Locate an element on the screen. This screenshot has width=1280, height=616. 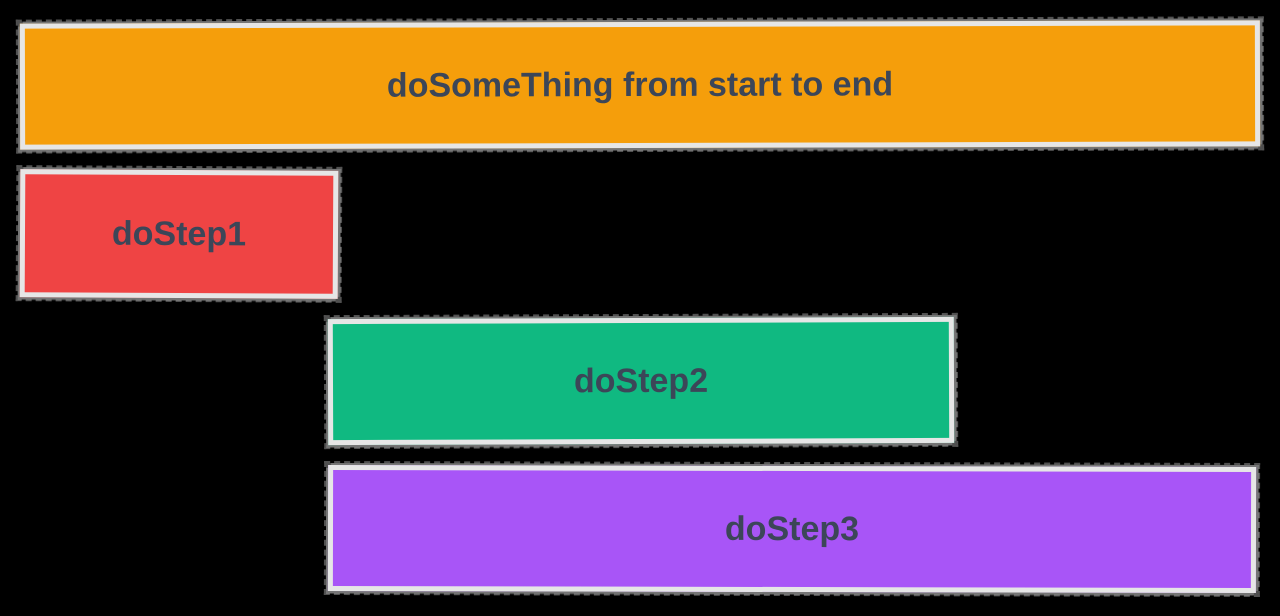
bar-do-step1: doStep1 is located at coordinates (179, 234).